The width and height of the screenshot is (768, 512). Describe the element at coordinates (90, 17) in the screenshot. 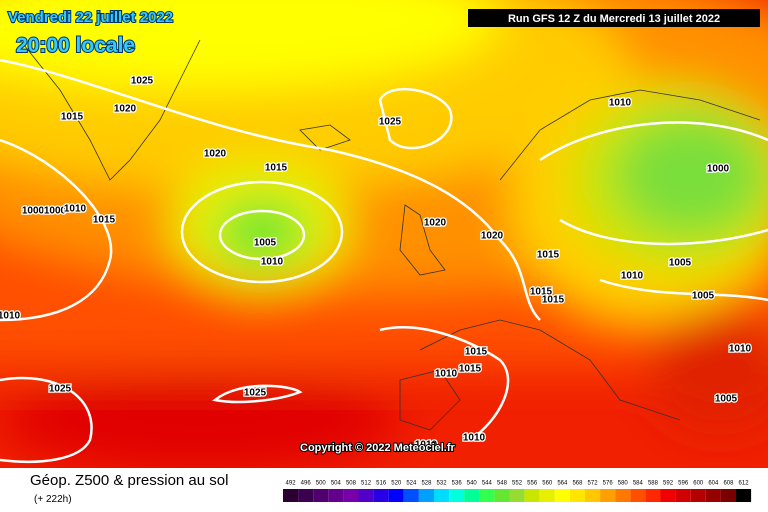

I see `forecast-date: Vendredi 22 juillet 2022` at that location.